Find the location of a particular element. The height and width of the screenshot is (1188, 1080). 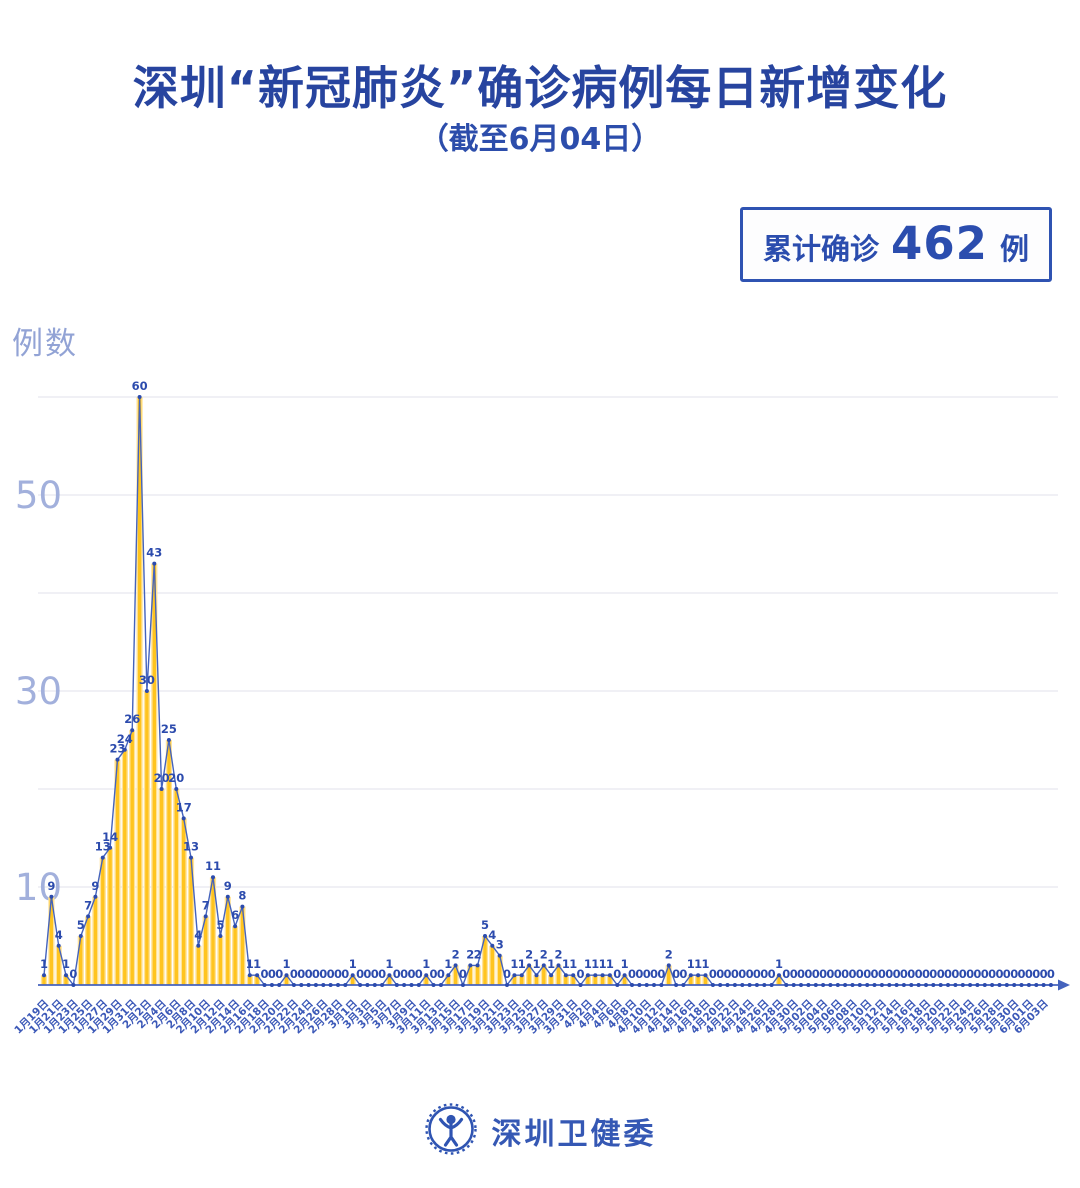

svg-text: 24 is located at coordinates (125, 739).